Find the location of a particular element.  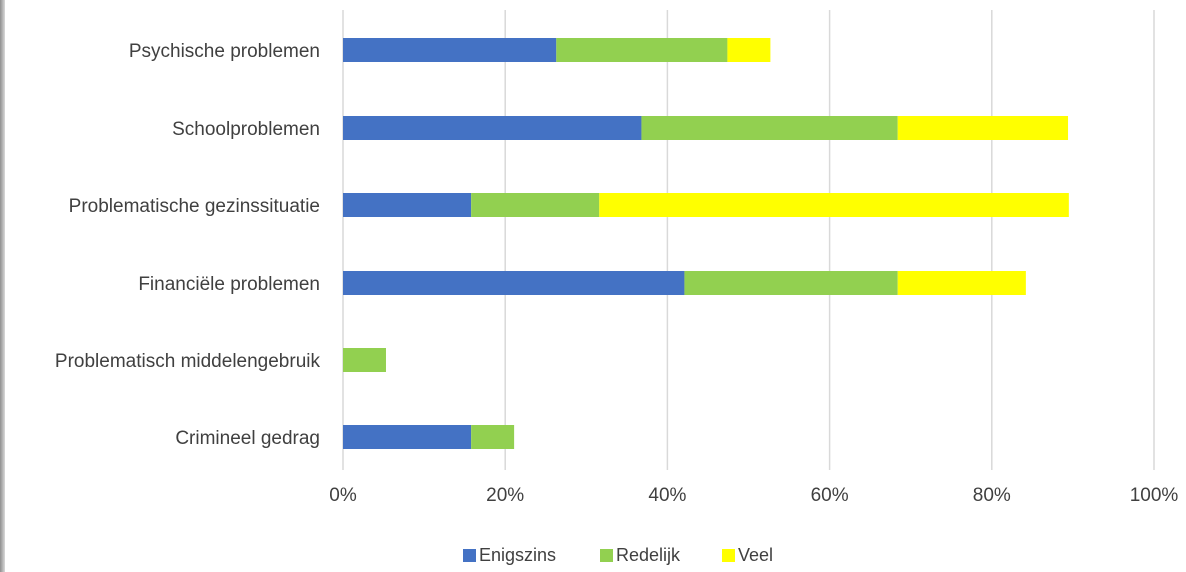

legend-label-redelijk: Redelijk is located at coordinates (648, 555).